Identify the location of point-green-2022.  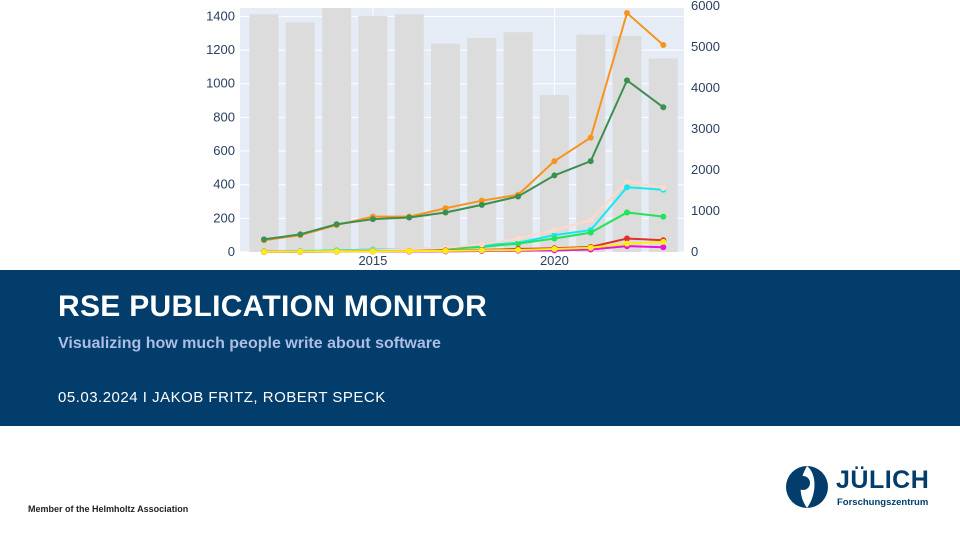
(627, 80).